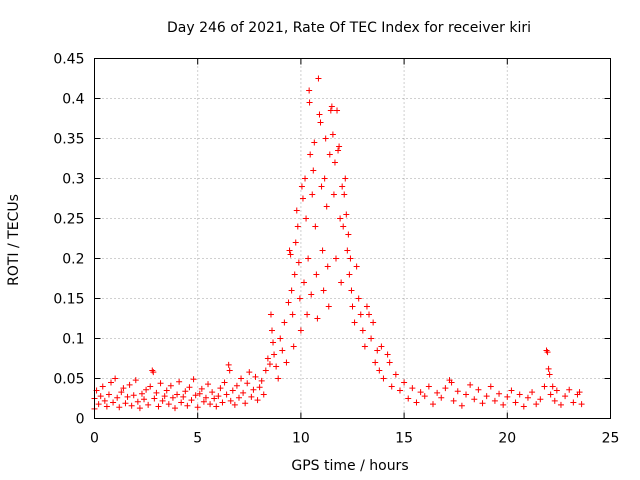 The image size is (640, 480). What do you see at coordinates (197, 439) in the screenshot?
I see `x-tick-label: 5` at bounding box center [197, 439].